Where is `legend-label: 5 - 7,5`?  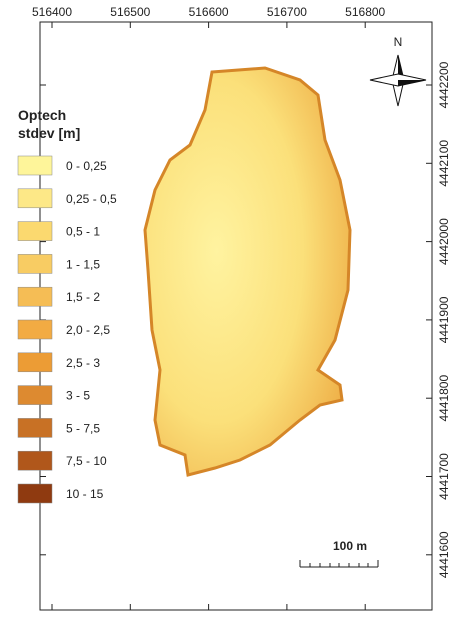
legend-label: 5 - 7,5 is located at coordinates (83, 428).